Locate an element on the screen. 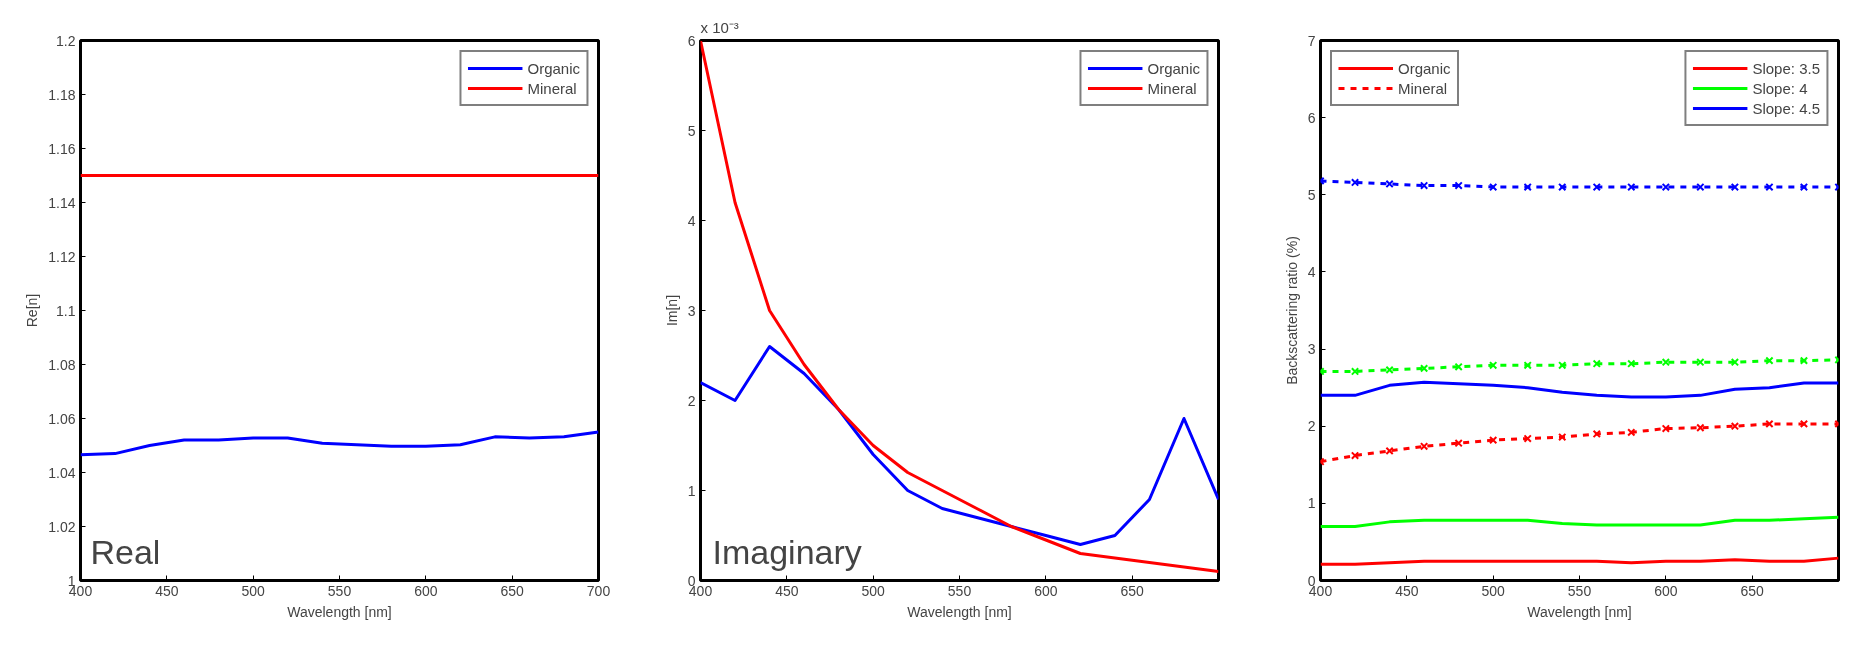 The image size is (1874, 649). y-tick-label: 1.1 is located at coordinates (66, 310).